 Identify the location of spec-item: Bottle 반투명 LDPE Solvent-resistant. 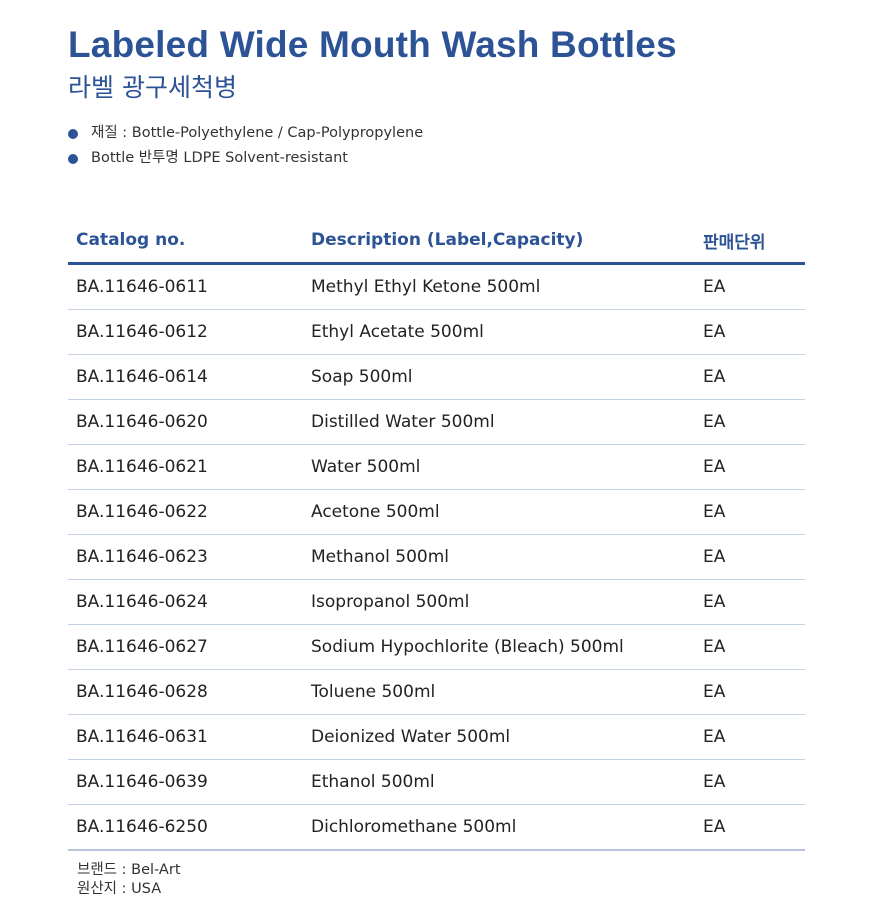
(245, 158).